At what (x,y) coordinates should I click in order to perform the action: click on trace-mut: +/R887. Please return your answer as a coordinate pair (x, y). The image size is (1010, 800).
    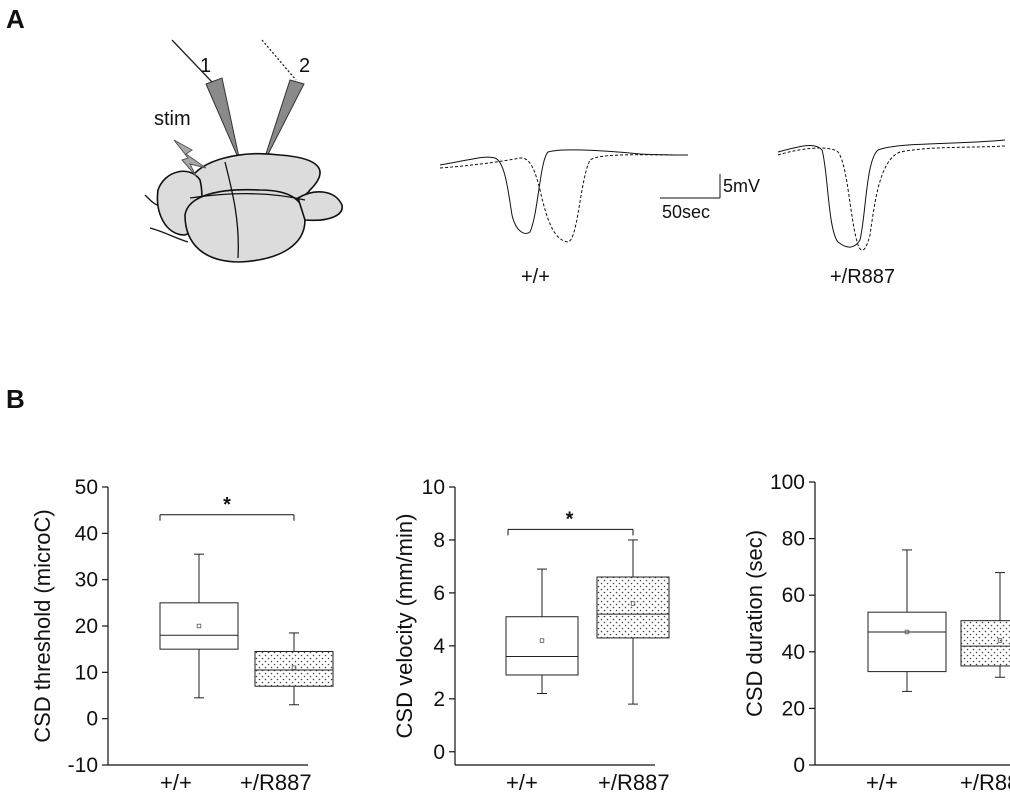
    Looking at the image, I should click on (891, 213).